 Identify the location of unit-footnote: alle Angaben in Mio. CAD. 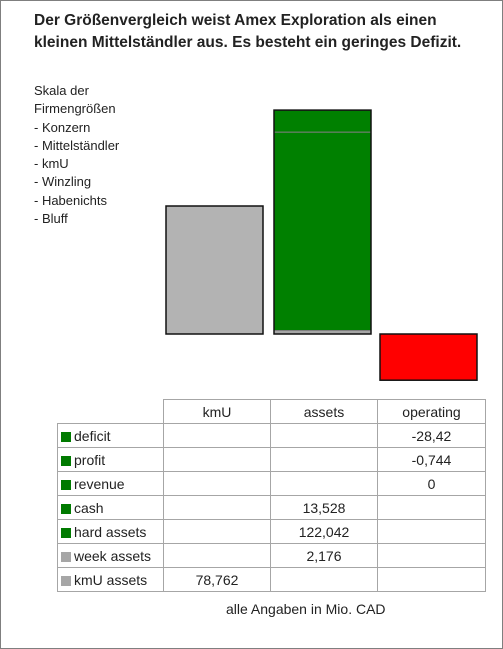
(306, 609).